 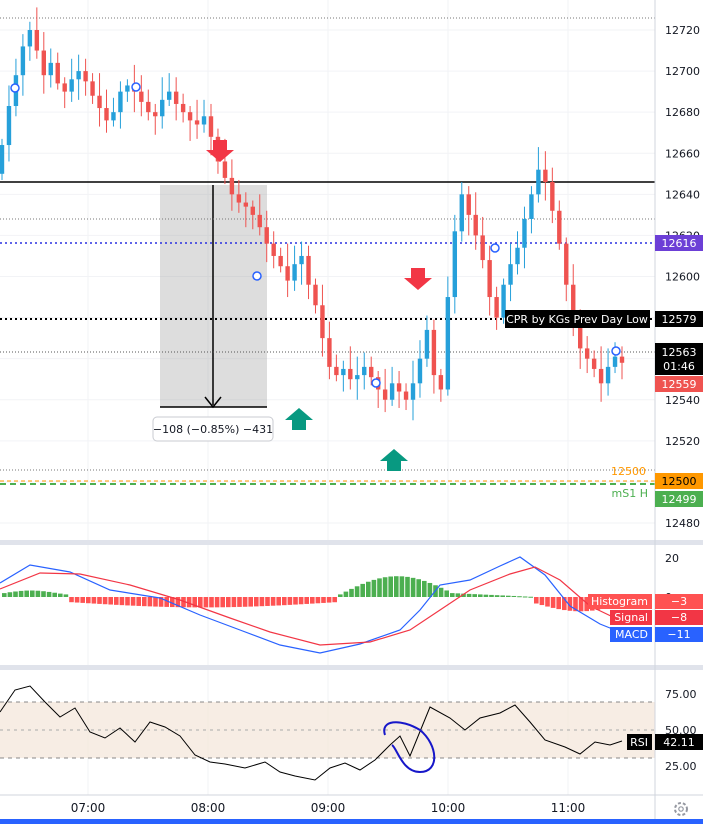 What do you see at coordinates (679, 384) in the screenshot?
I see `red-price-tag: 12559` at bounding box center [679, 384].